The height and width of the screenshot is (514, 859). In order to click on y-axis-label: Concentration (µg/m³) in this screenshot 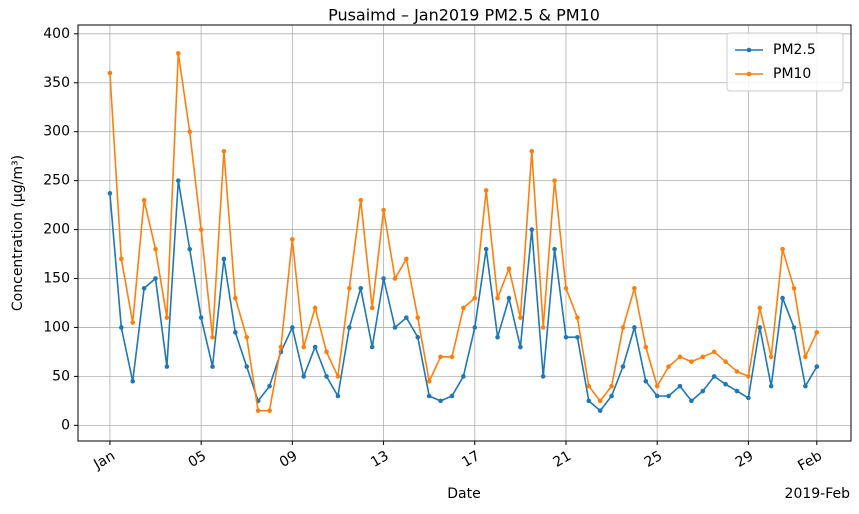, I will do `click(18, 233)`.